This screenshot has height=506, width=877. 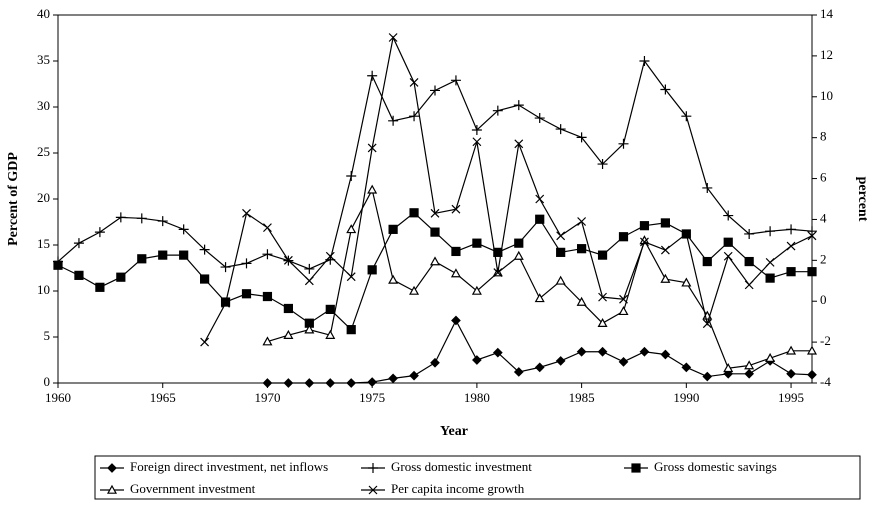 I want to click on x-tick-label: 1960, so click(x=58, y=397).